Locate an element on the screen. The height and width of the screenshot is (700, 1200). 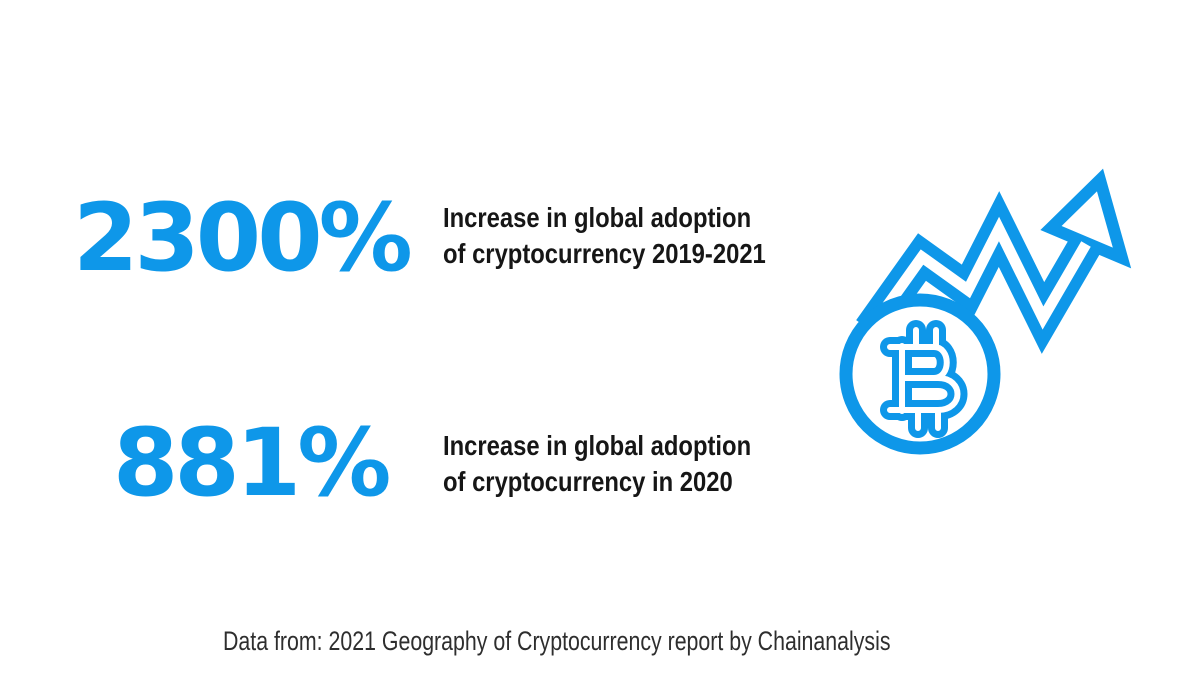
stat-description-line-2: of cryptocurrency in 2020 is located at coordinates (588, 481).